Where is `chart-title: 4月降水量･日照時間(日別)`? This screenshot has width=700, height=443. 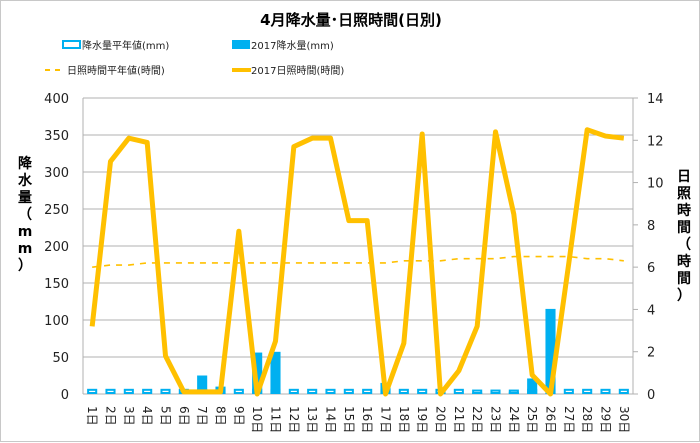
chart-title: 4月降水量･日照時間(日別) is located at coordinates (351, 20).